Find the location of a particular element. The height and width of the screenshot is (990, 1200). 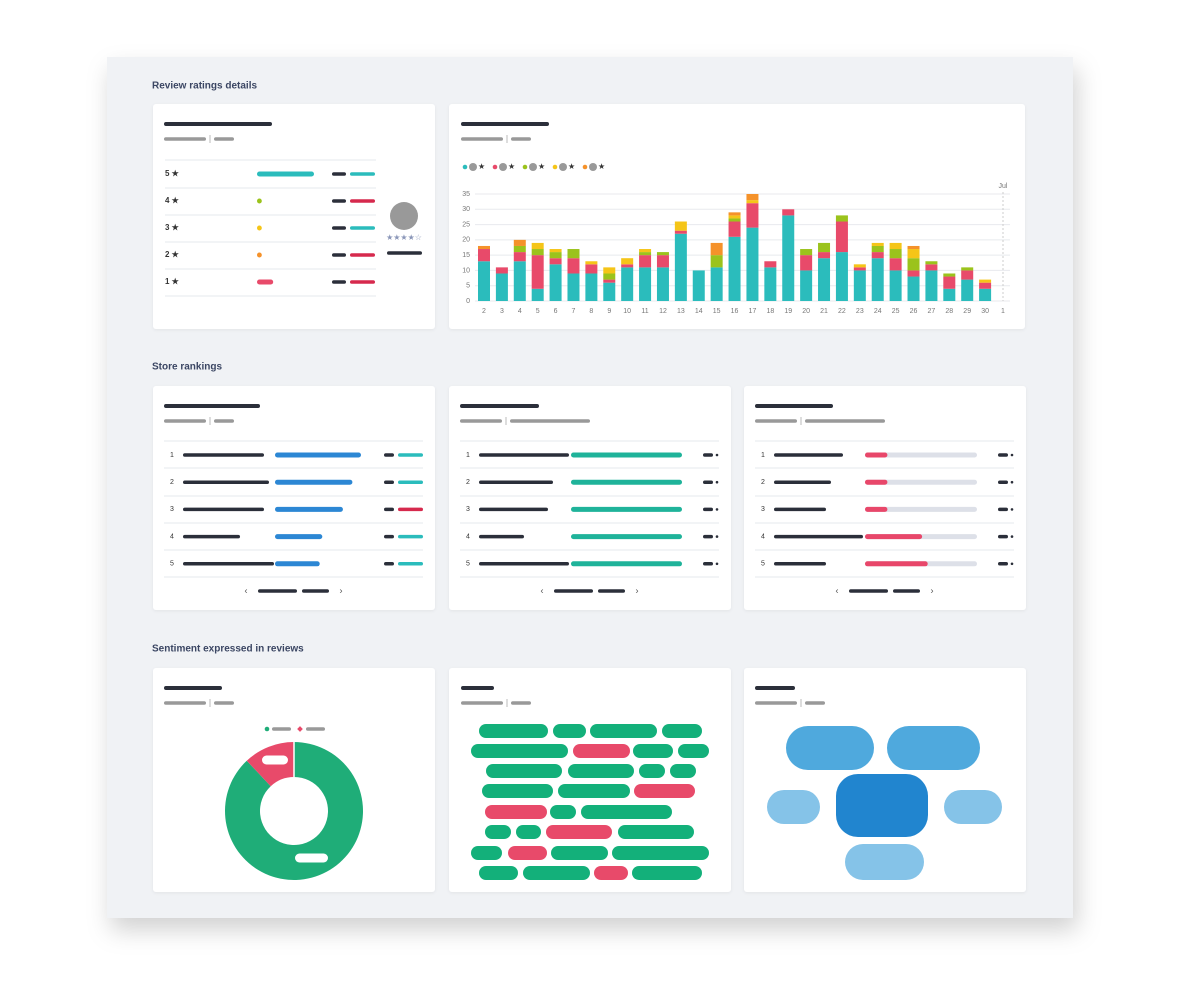

bubble is located at coordinates (882, 805).